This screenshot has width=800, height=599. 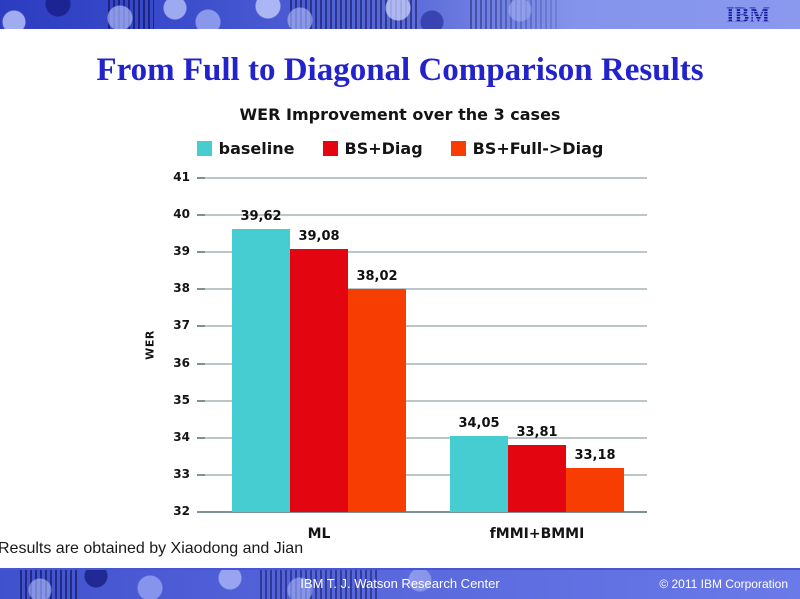 What do you see at coordinates (181, 362) in the screenshot?
I see `y-tick-label: 36` at bounding box center [181, 362].